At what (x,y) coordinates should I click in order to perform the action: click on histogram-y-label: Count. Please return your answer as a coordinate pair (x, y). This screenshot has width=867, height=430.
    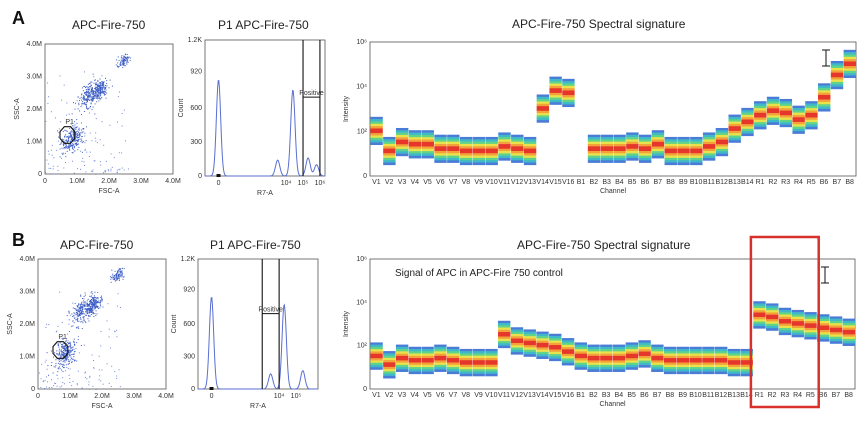
    Looking at the image, I should click on (181, 108).